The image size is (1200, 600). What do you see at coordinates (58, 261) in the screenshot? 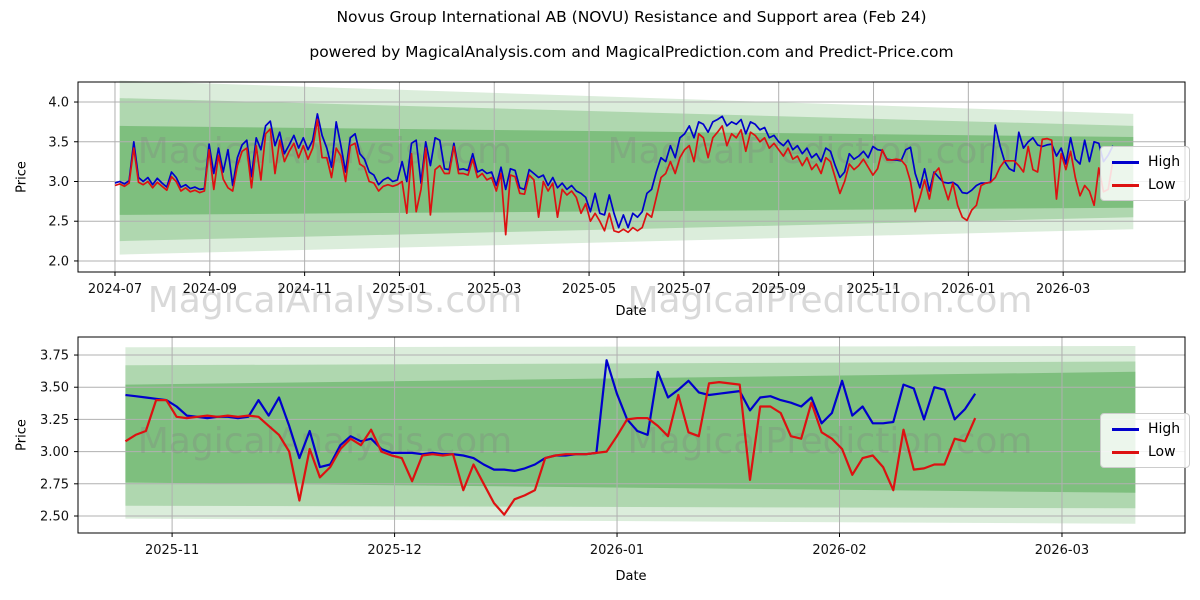
I see `svg-text: 2.0` at bounding box center [58, 261].